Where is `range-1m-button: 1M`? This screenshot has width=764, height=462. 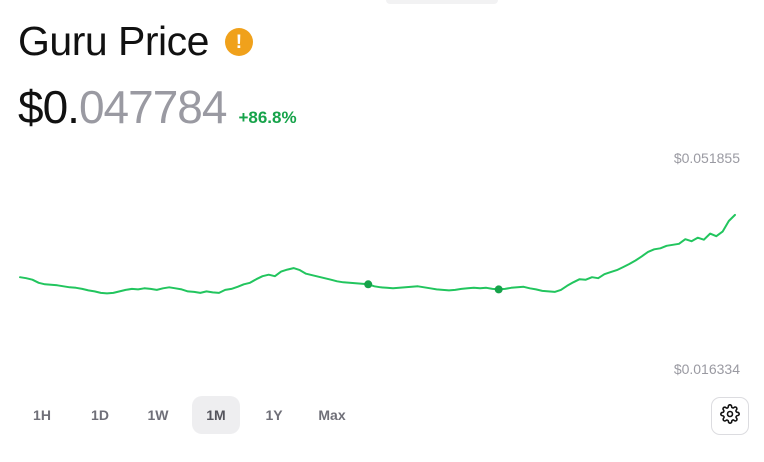
range-1m-button: 1M is located at coordinates (216, 415).